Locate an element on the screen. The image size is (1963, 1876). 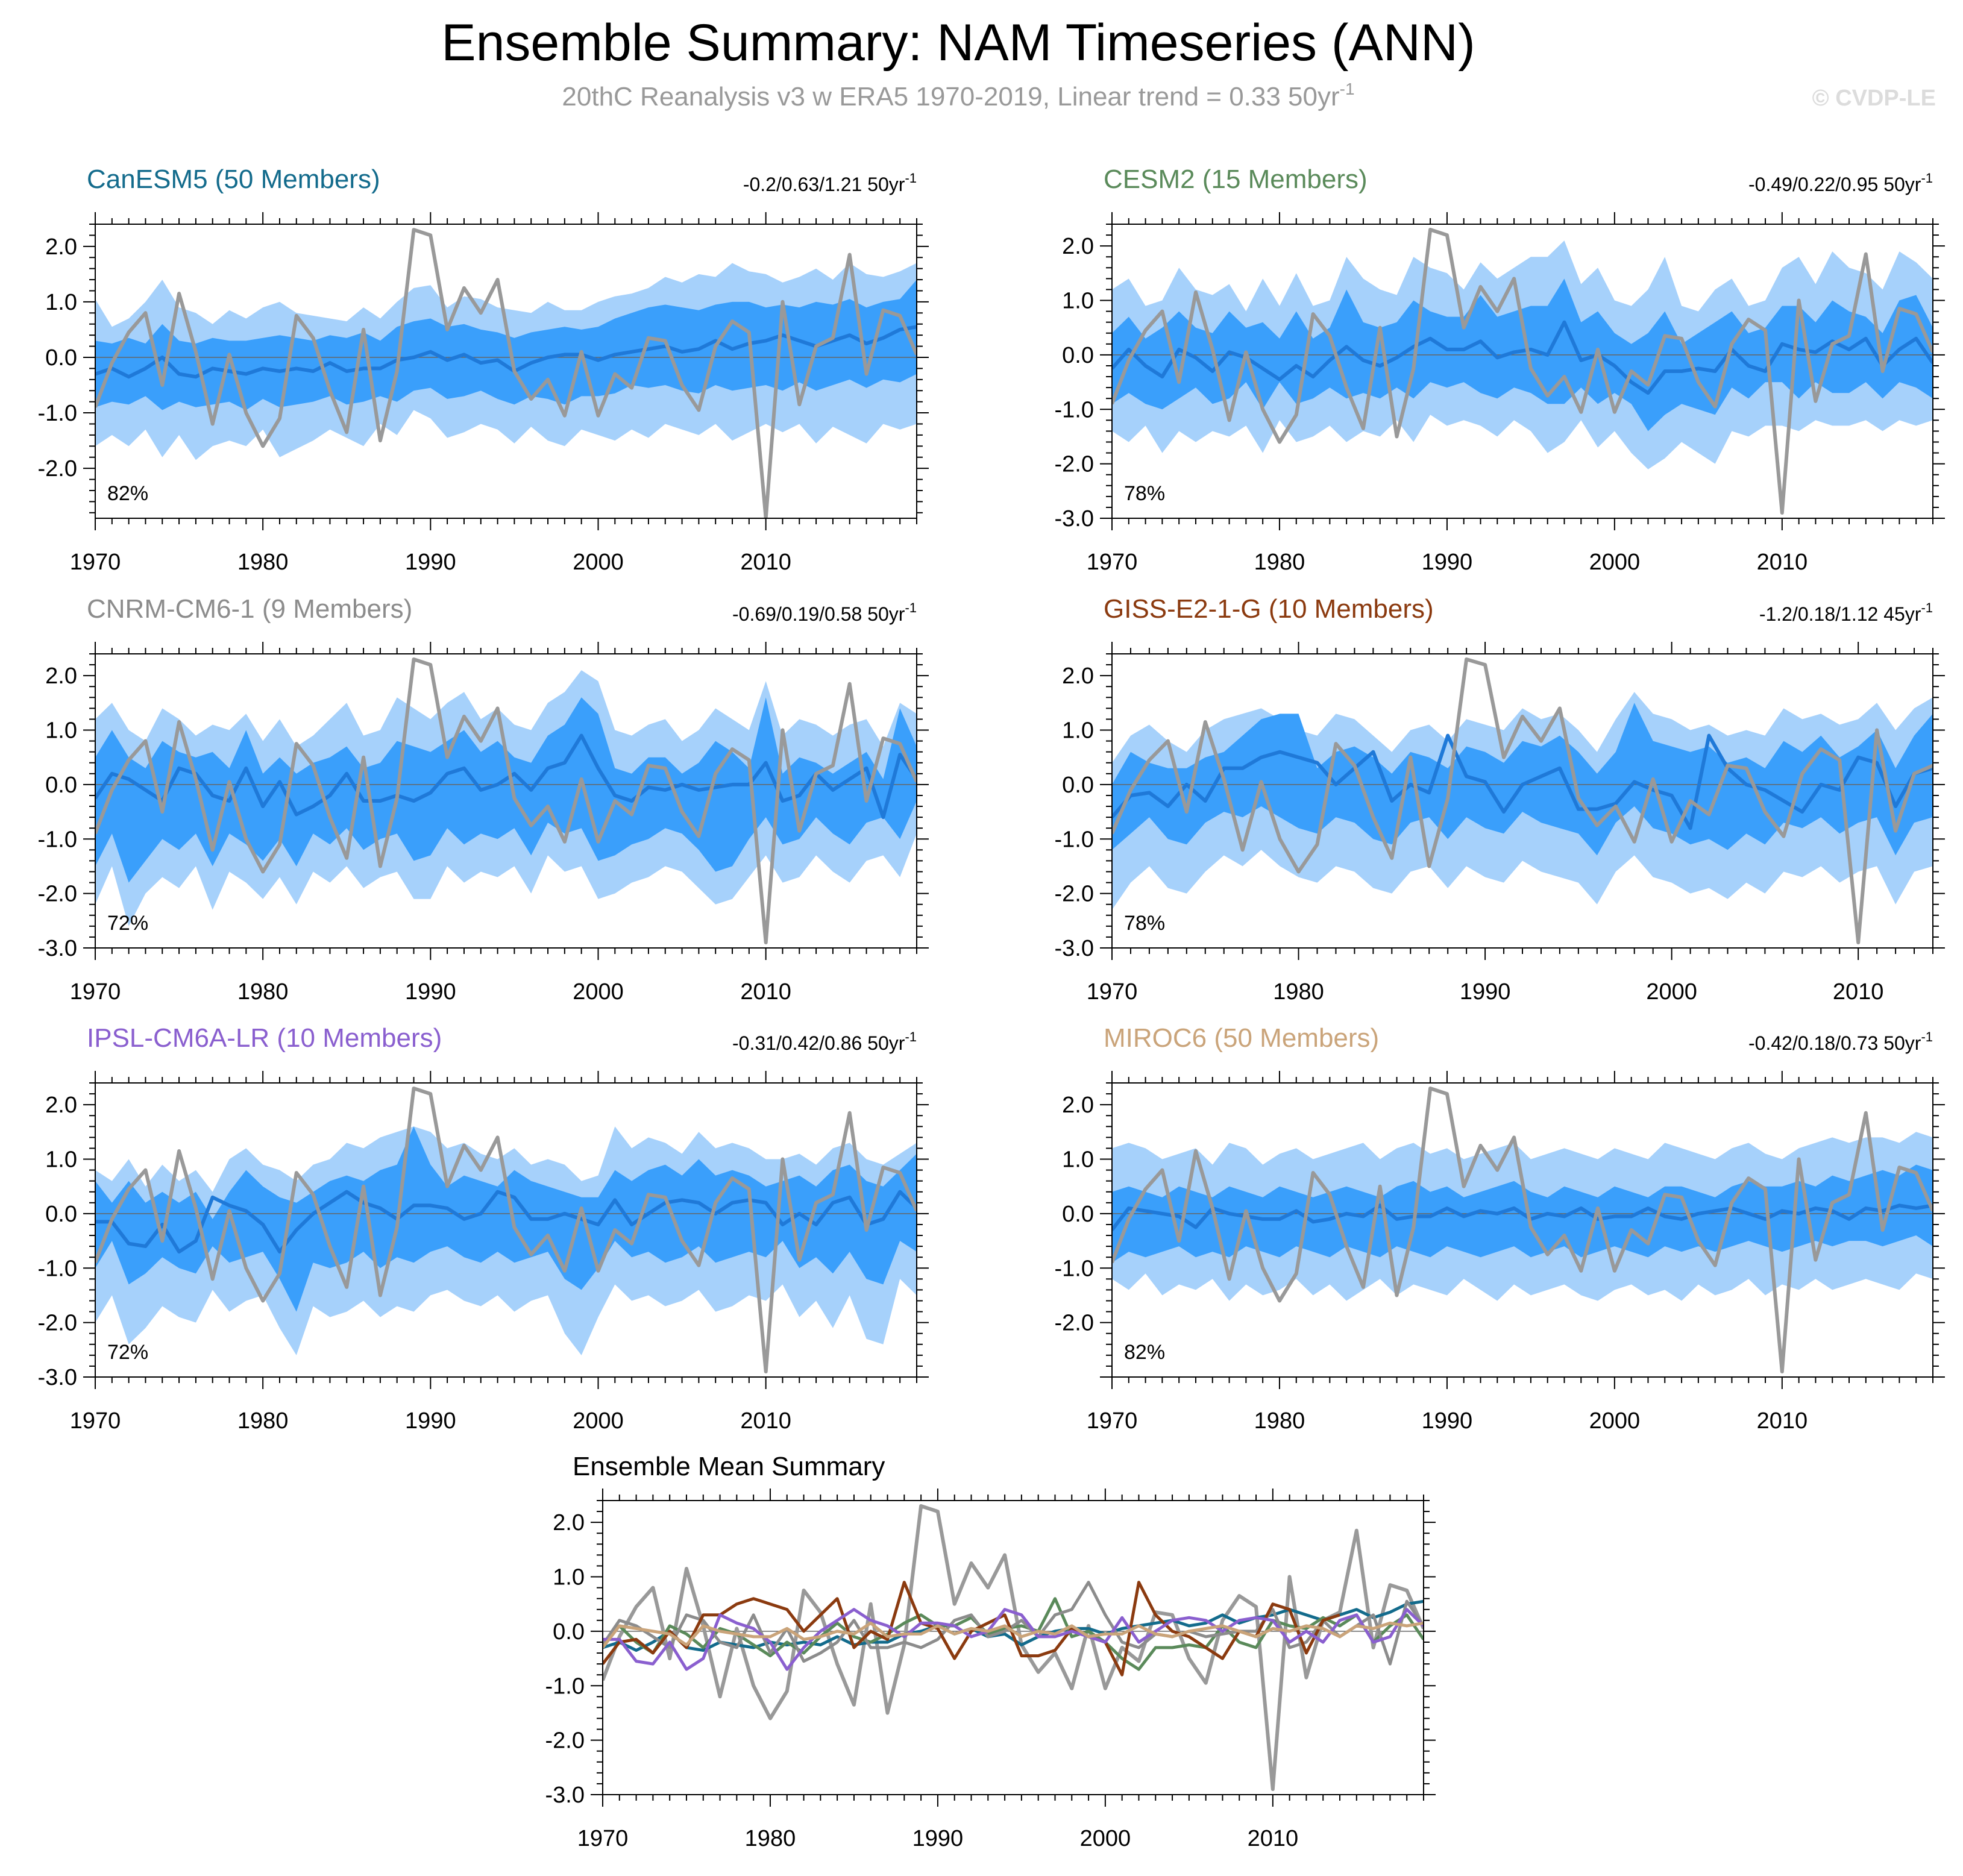
ipsl-cm6a-lr-trend-stats: -0.31/0.42/0.86 50yr-1 is located at coordinates (824, 1041).